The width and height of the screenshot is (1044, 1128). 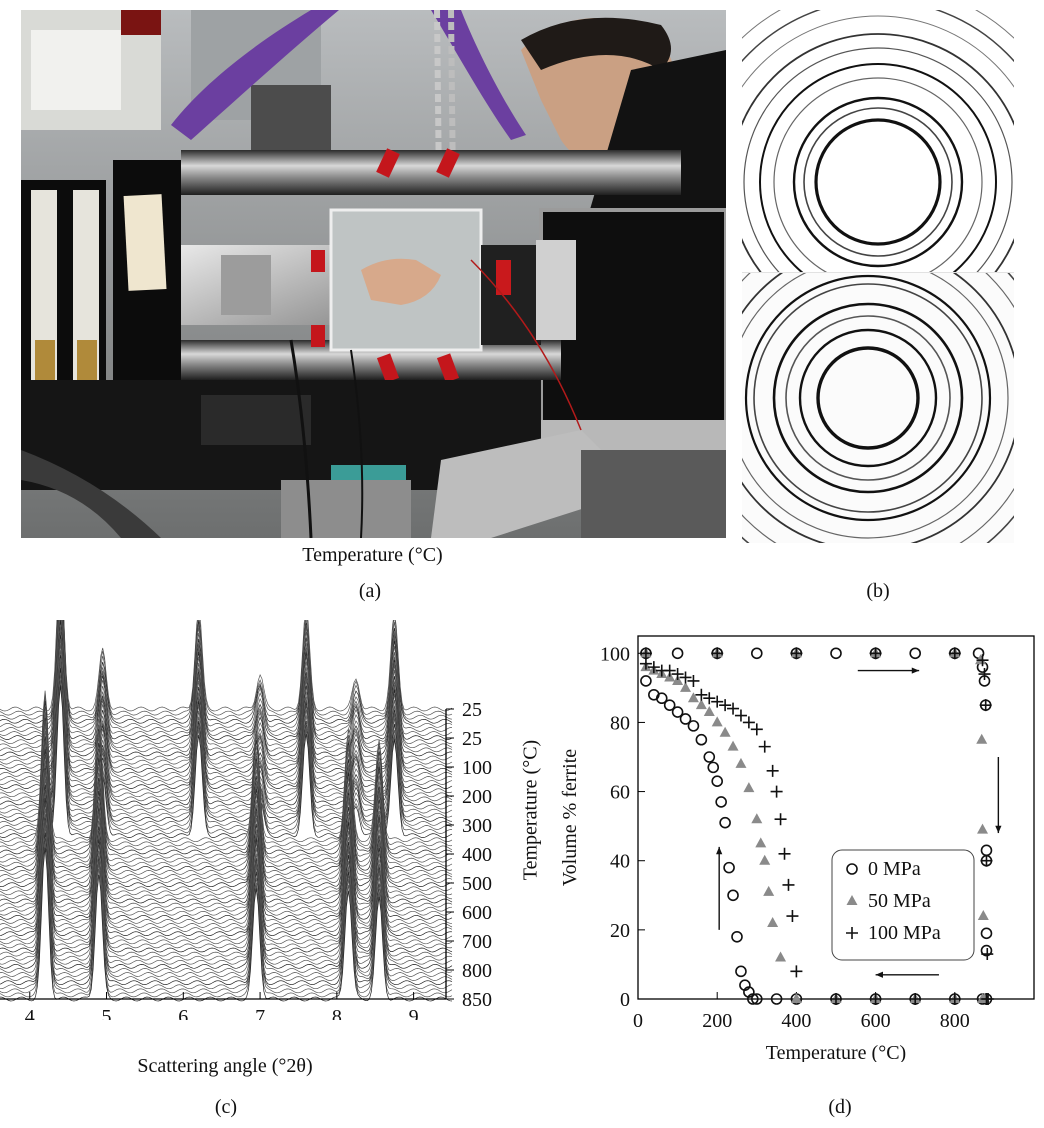 I want to click on legend-label: 50 MPa, so click(x=899, y=901).